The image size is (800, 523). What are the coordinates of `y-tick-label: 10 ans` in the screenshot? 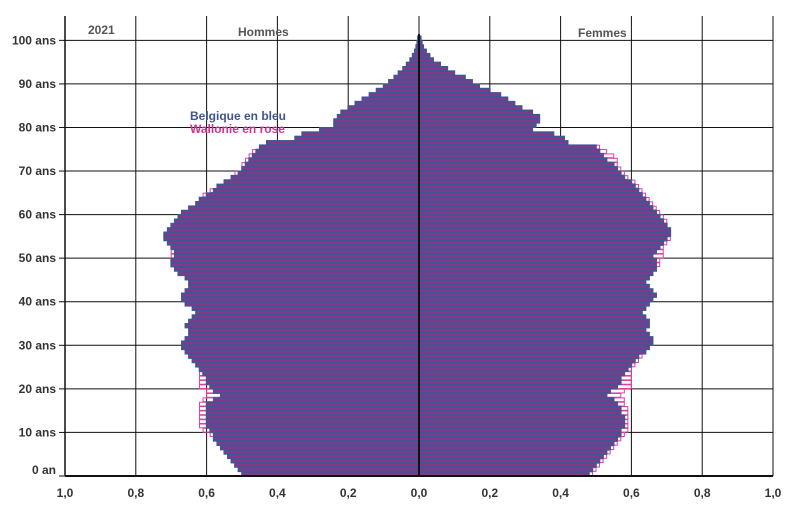 It's located at (38, 432).